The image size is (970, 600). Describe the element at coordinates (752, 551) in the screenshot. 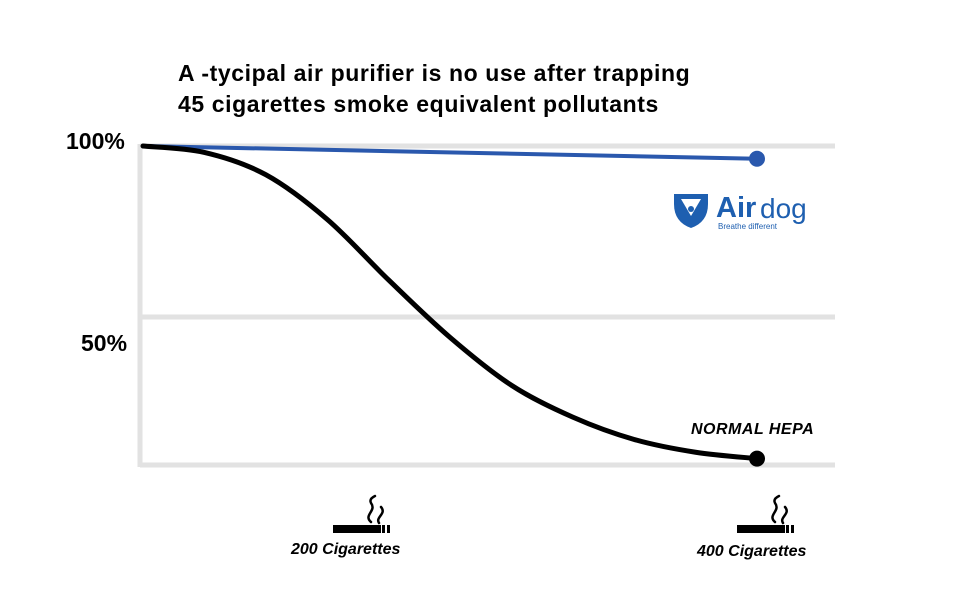

I see `x-label-400-cigarettes: 400 Cigarettes` at that location.